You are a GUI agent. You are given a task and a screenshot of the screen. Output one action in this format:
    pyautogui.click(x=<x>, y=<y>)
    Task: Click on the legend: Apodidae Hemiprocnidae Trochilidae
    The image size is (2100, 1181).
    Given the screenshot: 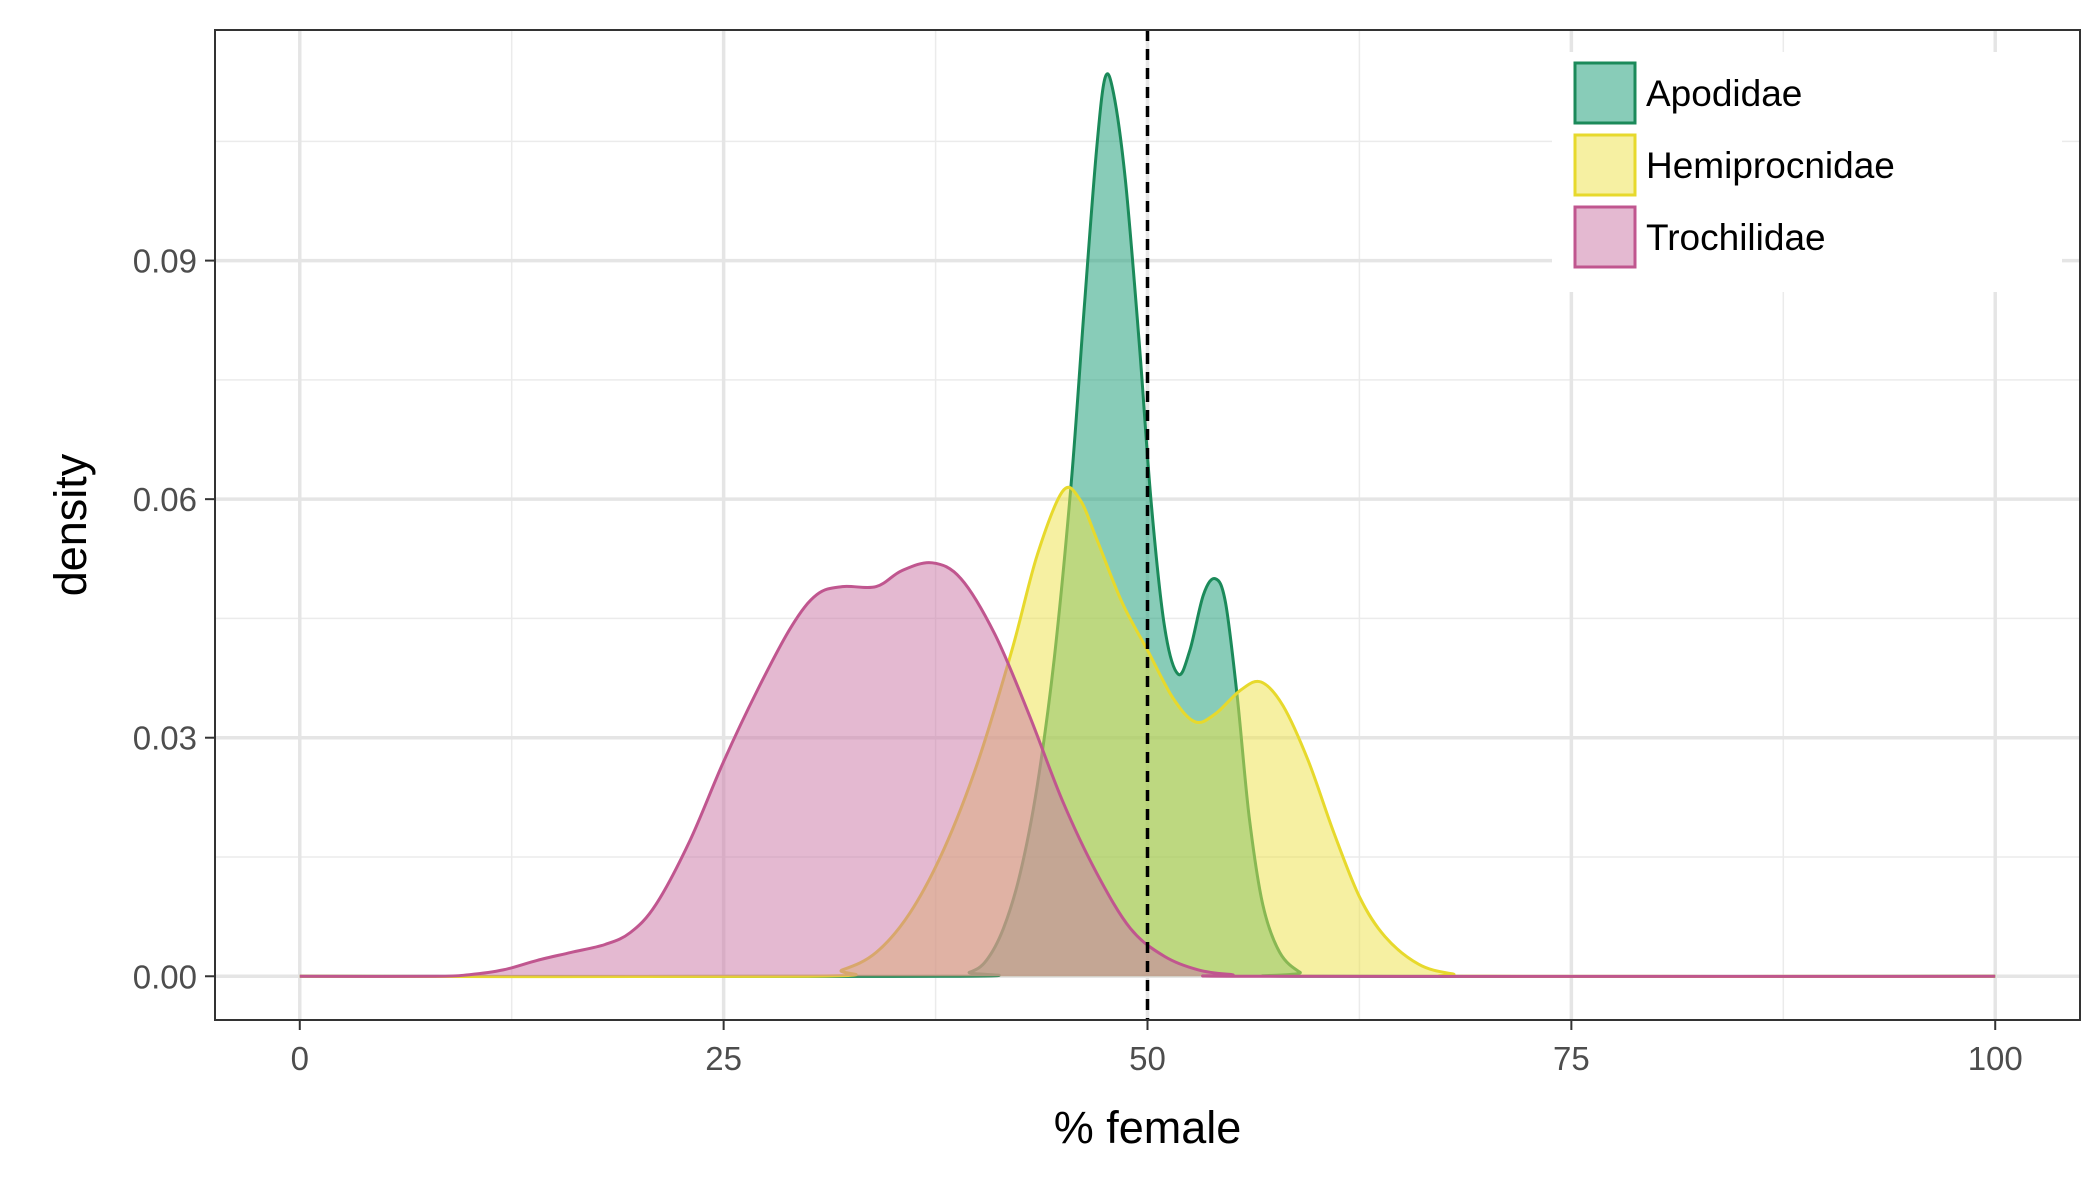 What is the action you would take?
    pyautogui.click(x=1807, y=172)
    